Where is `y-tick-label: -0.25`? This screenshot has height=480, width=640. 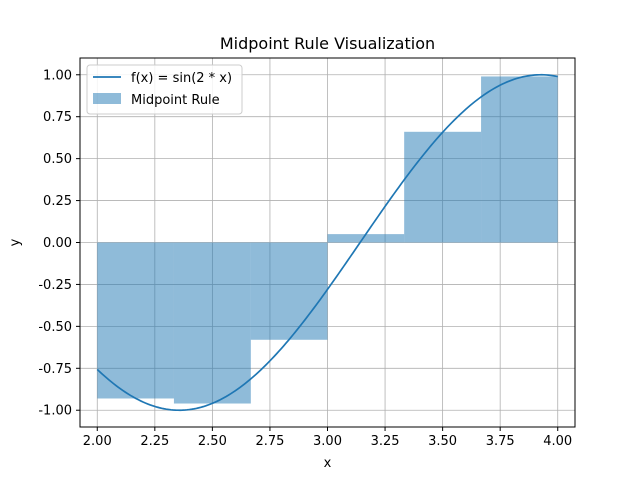
y-tick-label: -0.25 is located at coordinates (55, 285).